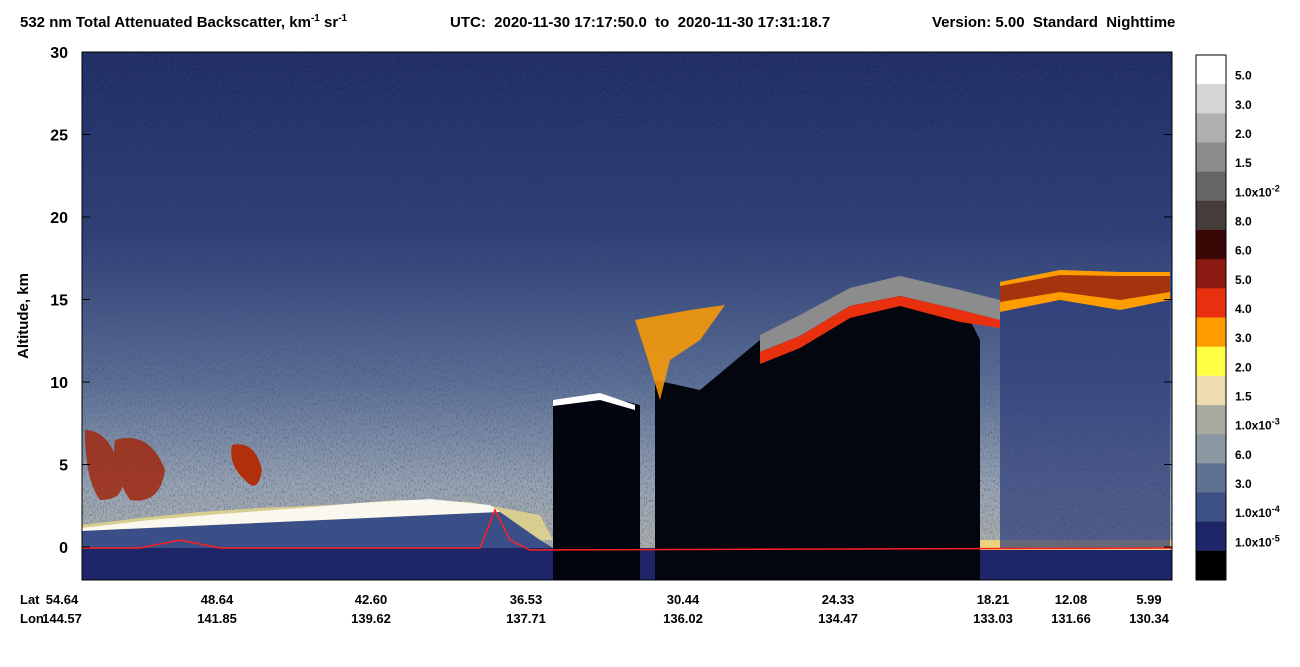 The width and height of the screenshot is (1300, 667). Describe the element at coordinates (683, 599) in the screenshot. I see `lat-label: 30.44` at that location.